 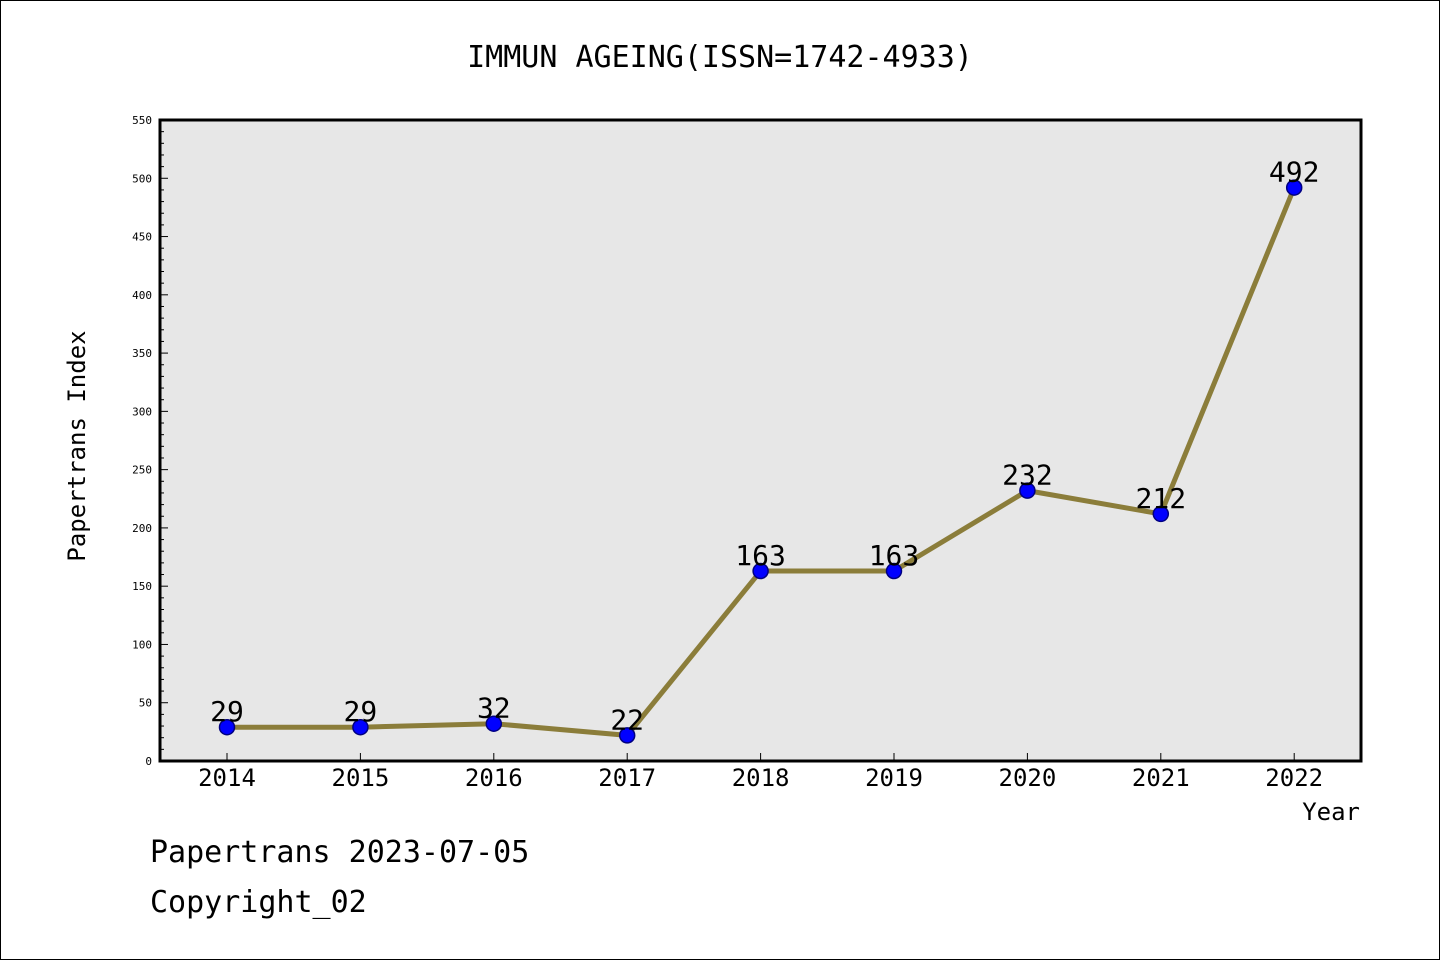 What do you see at coordinates (1294, 172) in the screenshot?
I see `data-label: 492` at bounding box center [1294, 172].